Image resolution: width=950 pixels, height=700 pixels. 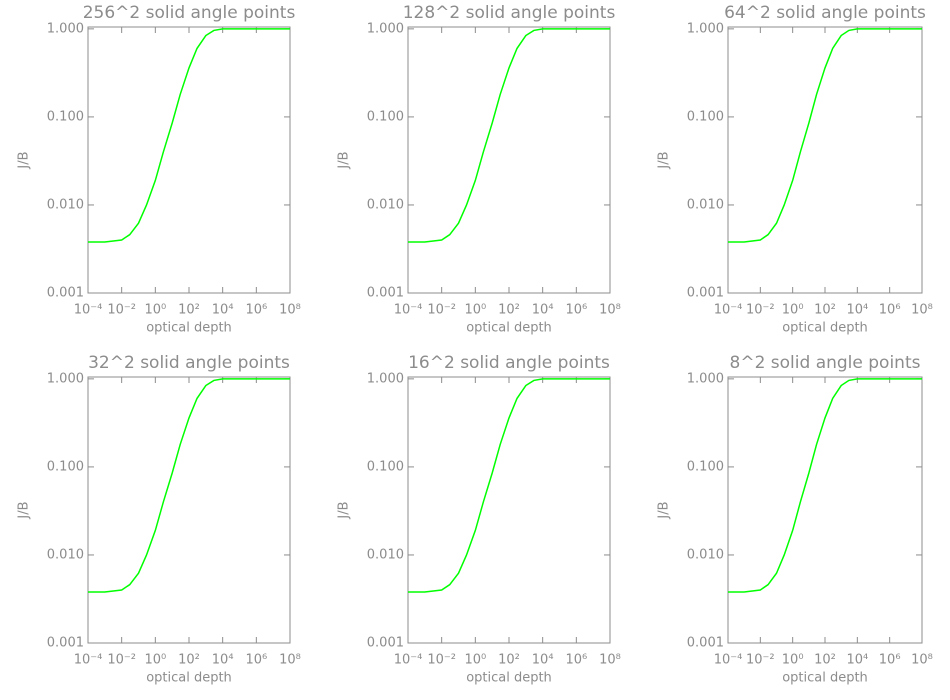 What do you see at coordinates (509, 363) in the screenshot?
I see `panel-title: 16^2 solid angle points` at bounding box center [509, 363].